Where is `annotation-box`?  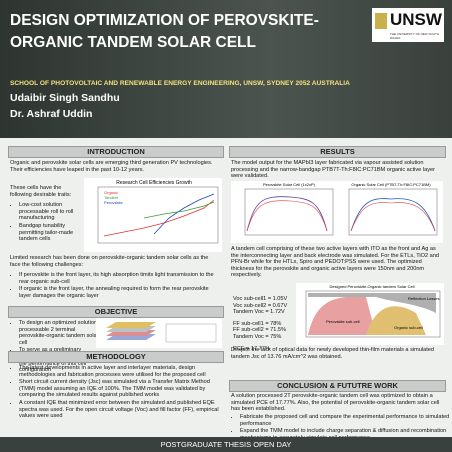 annotation-box is located at coordinates (191, 333).